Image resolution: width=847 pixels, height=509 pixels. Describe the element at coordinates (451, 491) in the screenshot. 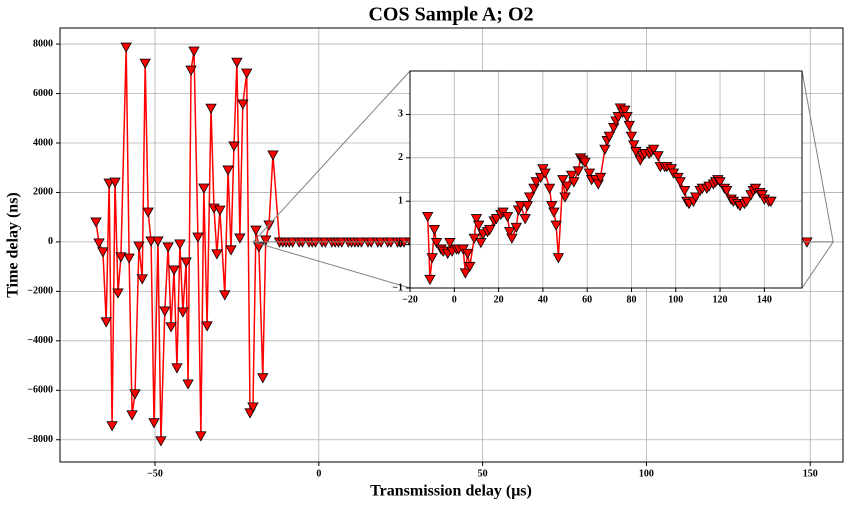

I see `x-axis-label: Transmission delay (μs)` at that location.